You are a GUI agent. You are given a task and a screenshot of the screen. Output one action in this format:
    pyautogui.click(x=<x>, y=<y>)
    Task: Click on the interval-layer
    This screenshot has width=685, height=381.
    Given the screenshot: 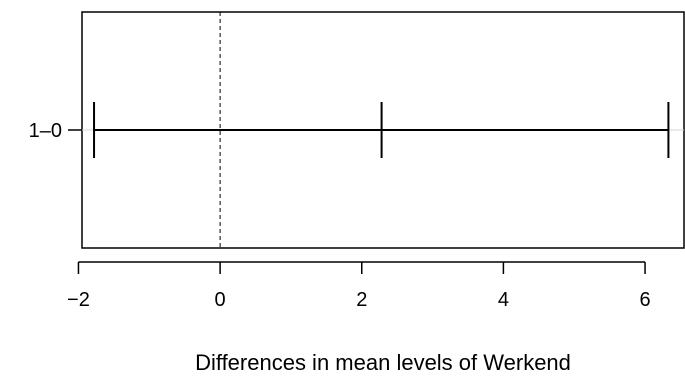 What is the action you would take?
    pyautogui.click(x=381, y=130)
    